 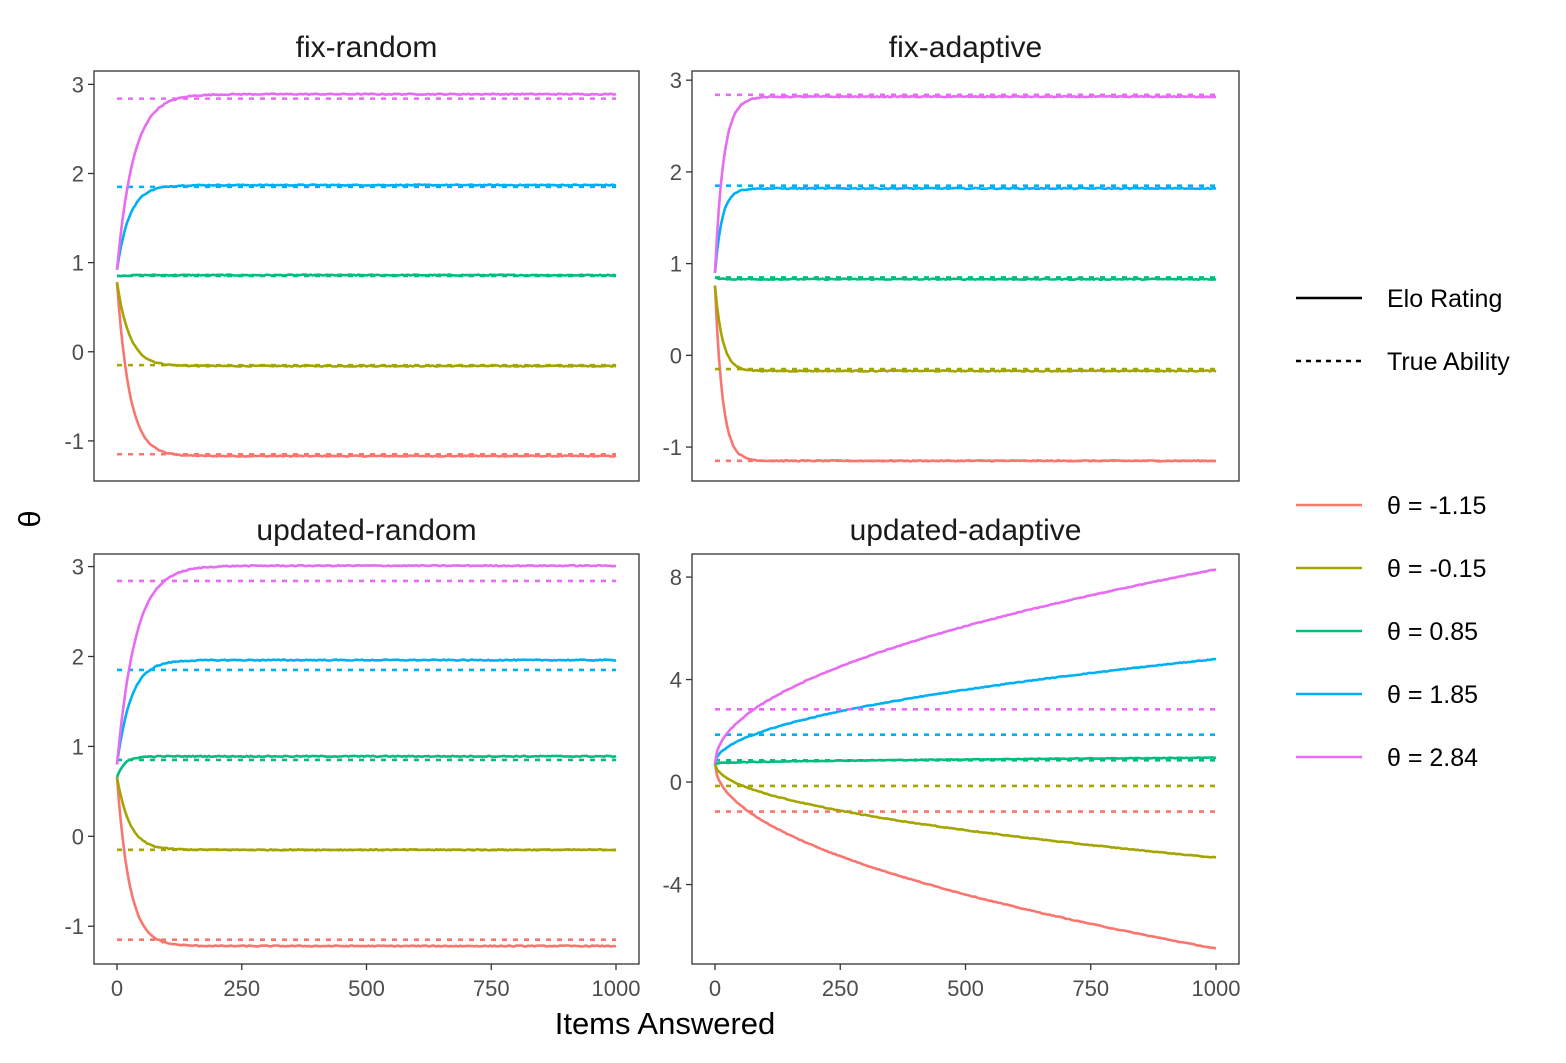 I want to click on legend-label: θ = 2.84, so click(x=1432, y=758).